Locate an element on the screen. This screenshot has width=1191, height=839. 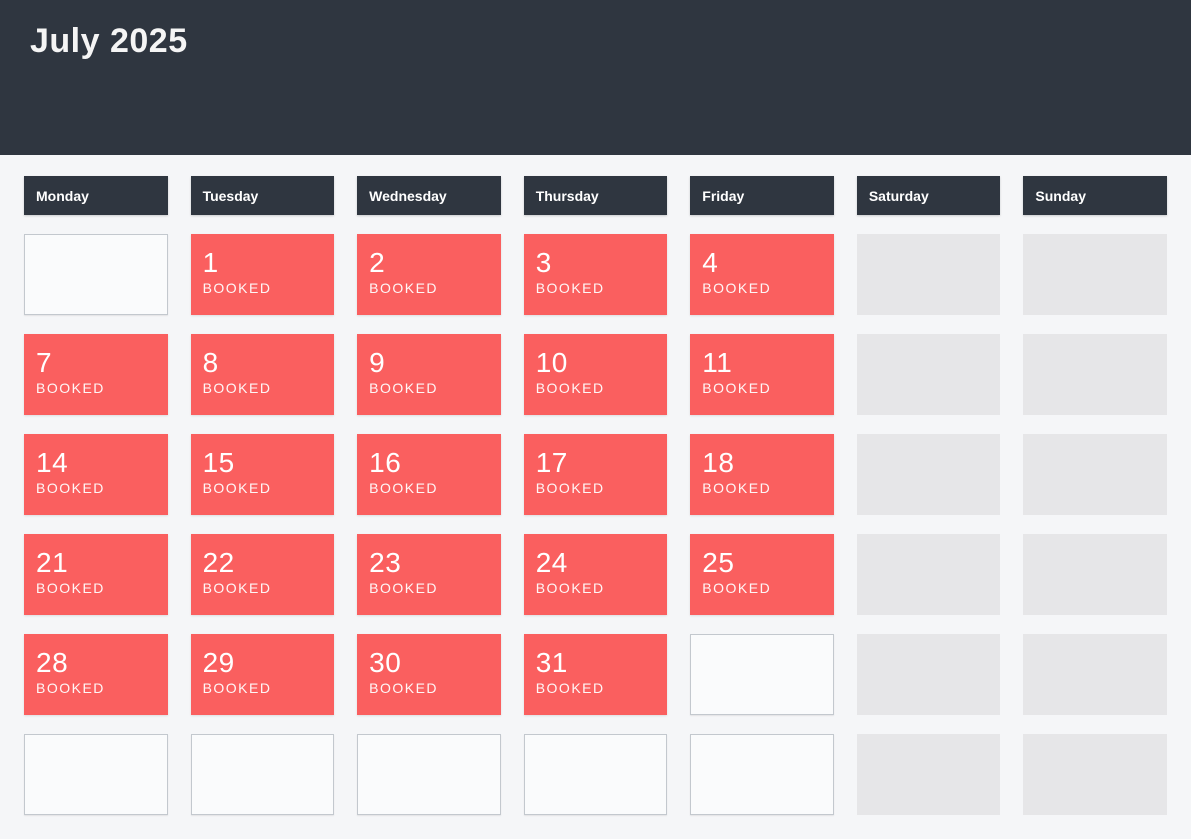
day-number: 15 is located at coordinates (218, 462).